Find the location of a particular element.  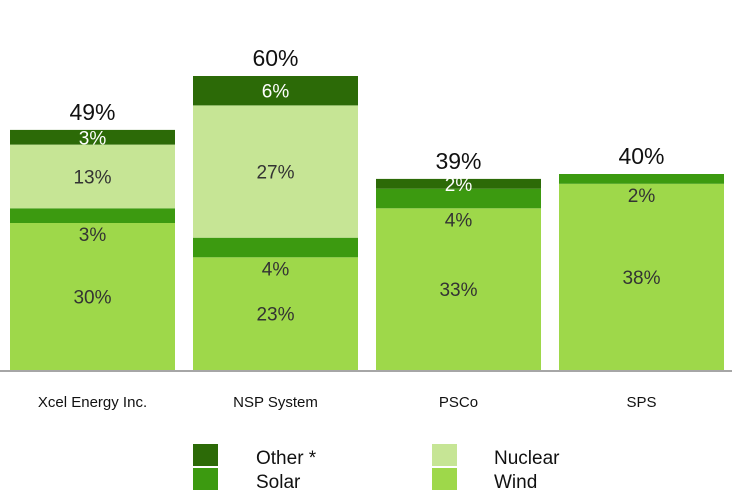

x-tick-label-nsp-system: NSP System is located at coordinates (275, 402).